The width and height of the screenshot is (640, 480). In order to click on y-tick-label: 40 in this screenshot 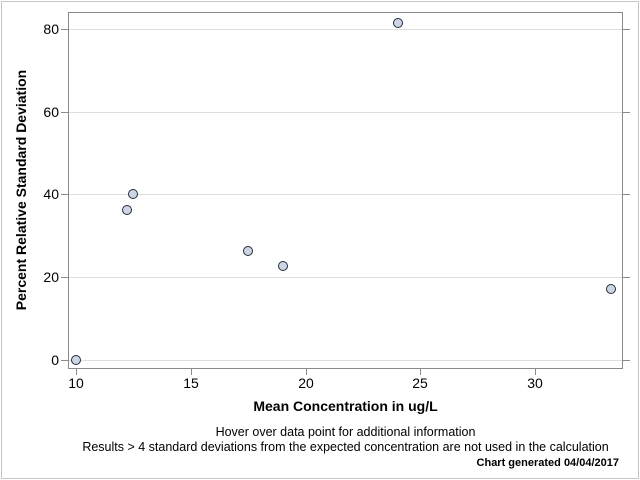, I will do `click(51, 194)`.